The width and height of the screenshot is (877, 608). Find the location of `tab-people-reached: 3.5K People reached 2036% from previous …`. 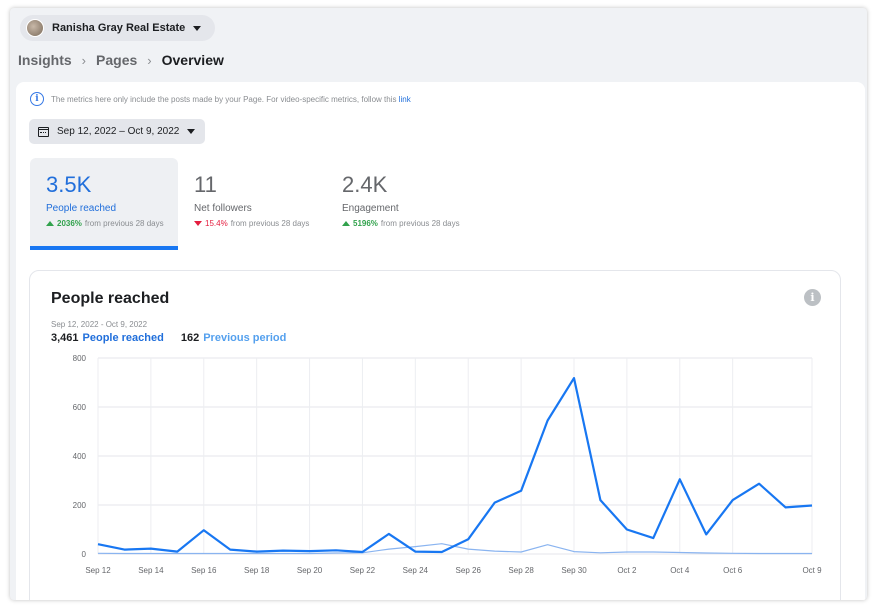

tab-people-reached: 3.5K People reached 2036% from previous … is located at coordinates (104, 204).